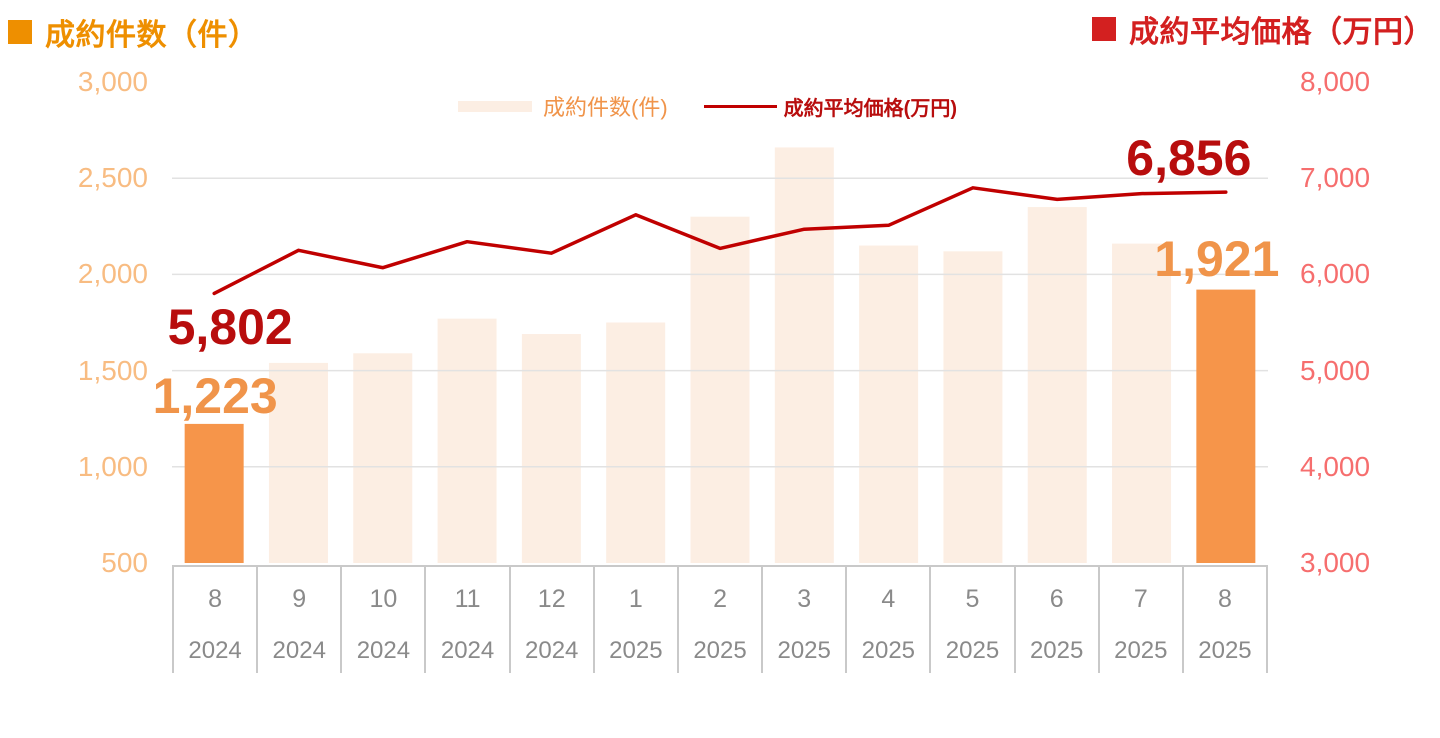 The width and height of the screenshot is (1440, 738). What do you see at coordinates (298, 620) in the screenshot?
I see `category-cell: 9 2024` at bounding box center [298, 620].